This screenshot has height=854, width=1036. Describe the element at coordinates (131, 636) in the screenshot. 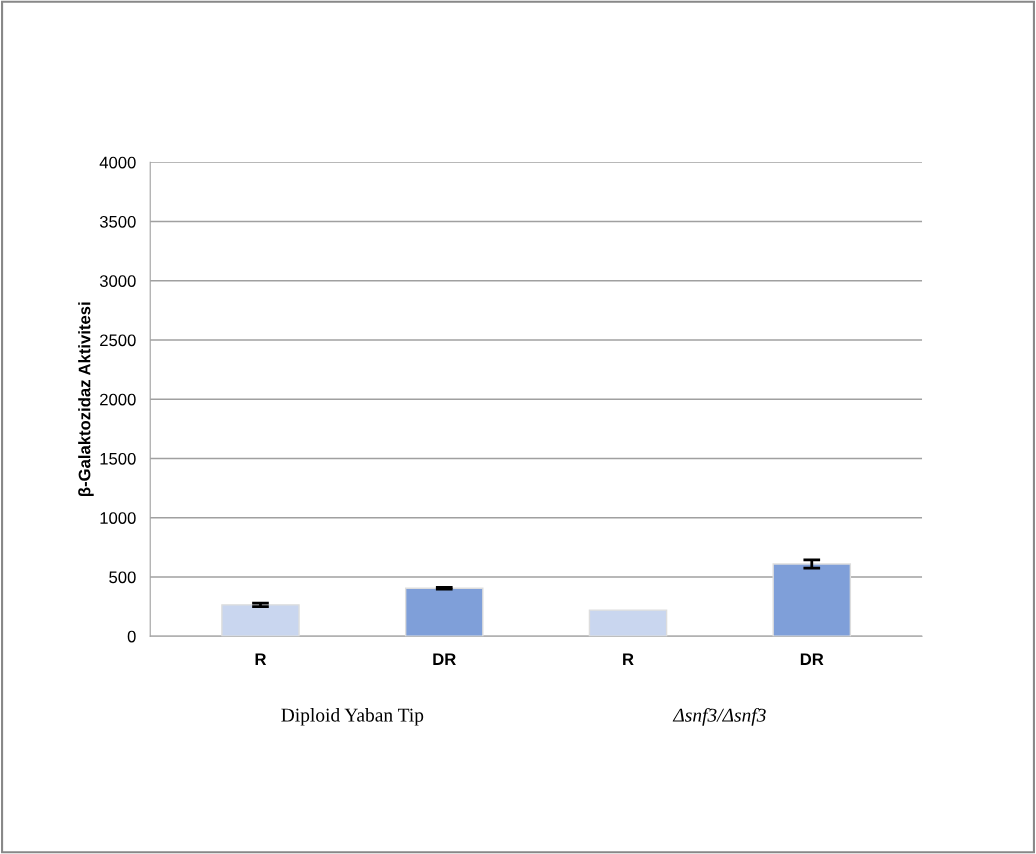

I see `y-tick-label: 0` at that location.